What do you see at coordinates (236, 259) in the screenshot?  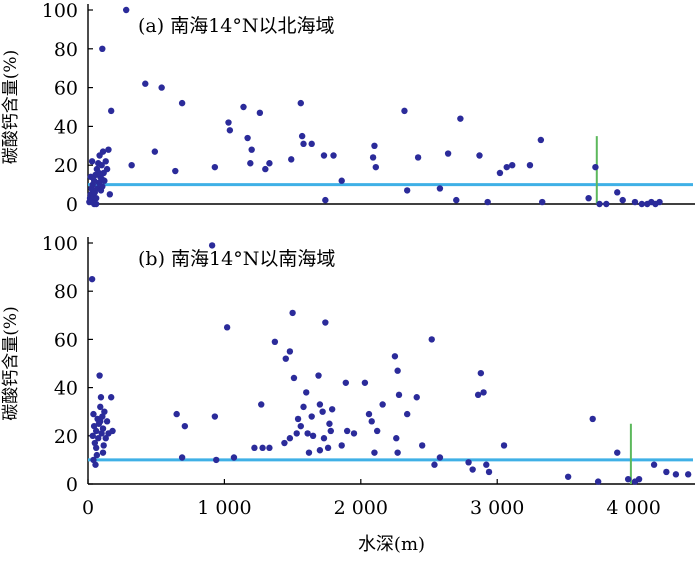 I see `panel-title: (b) 南海14°N以南海域` at bounding box center [236, 259].